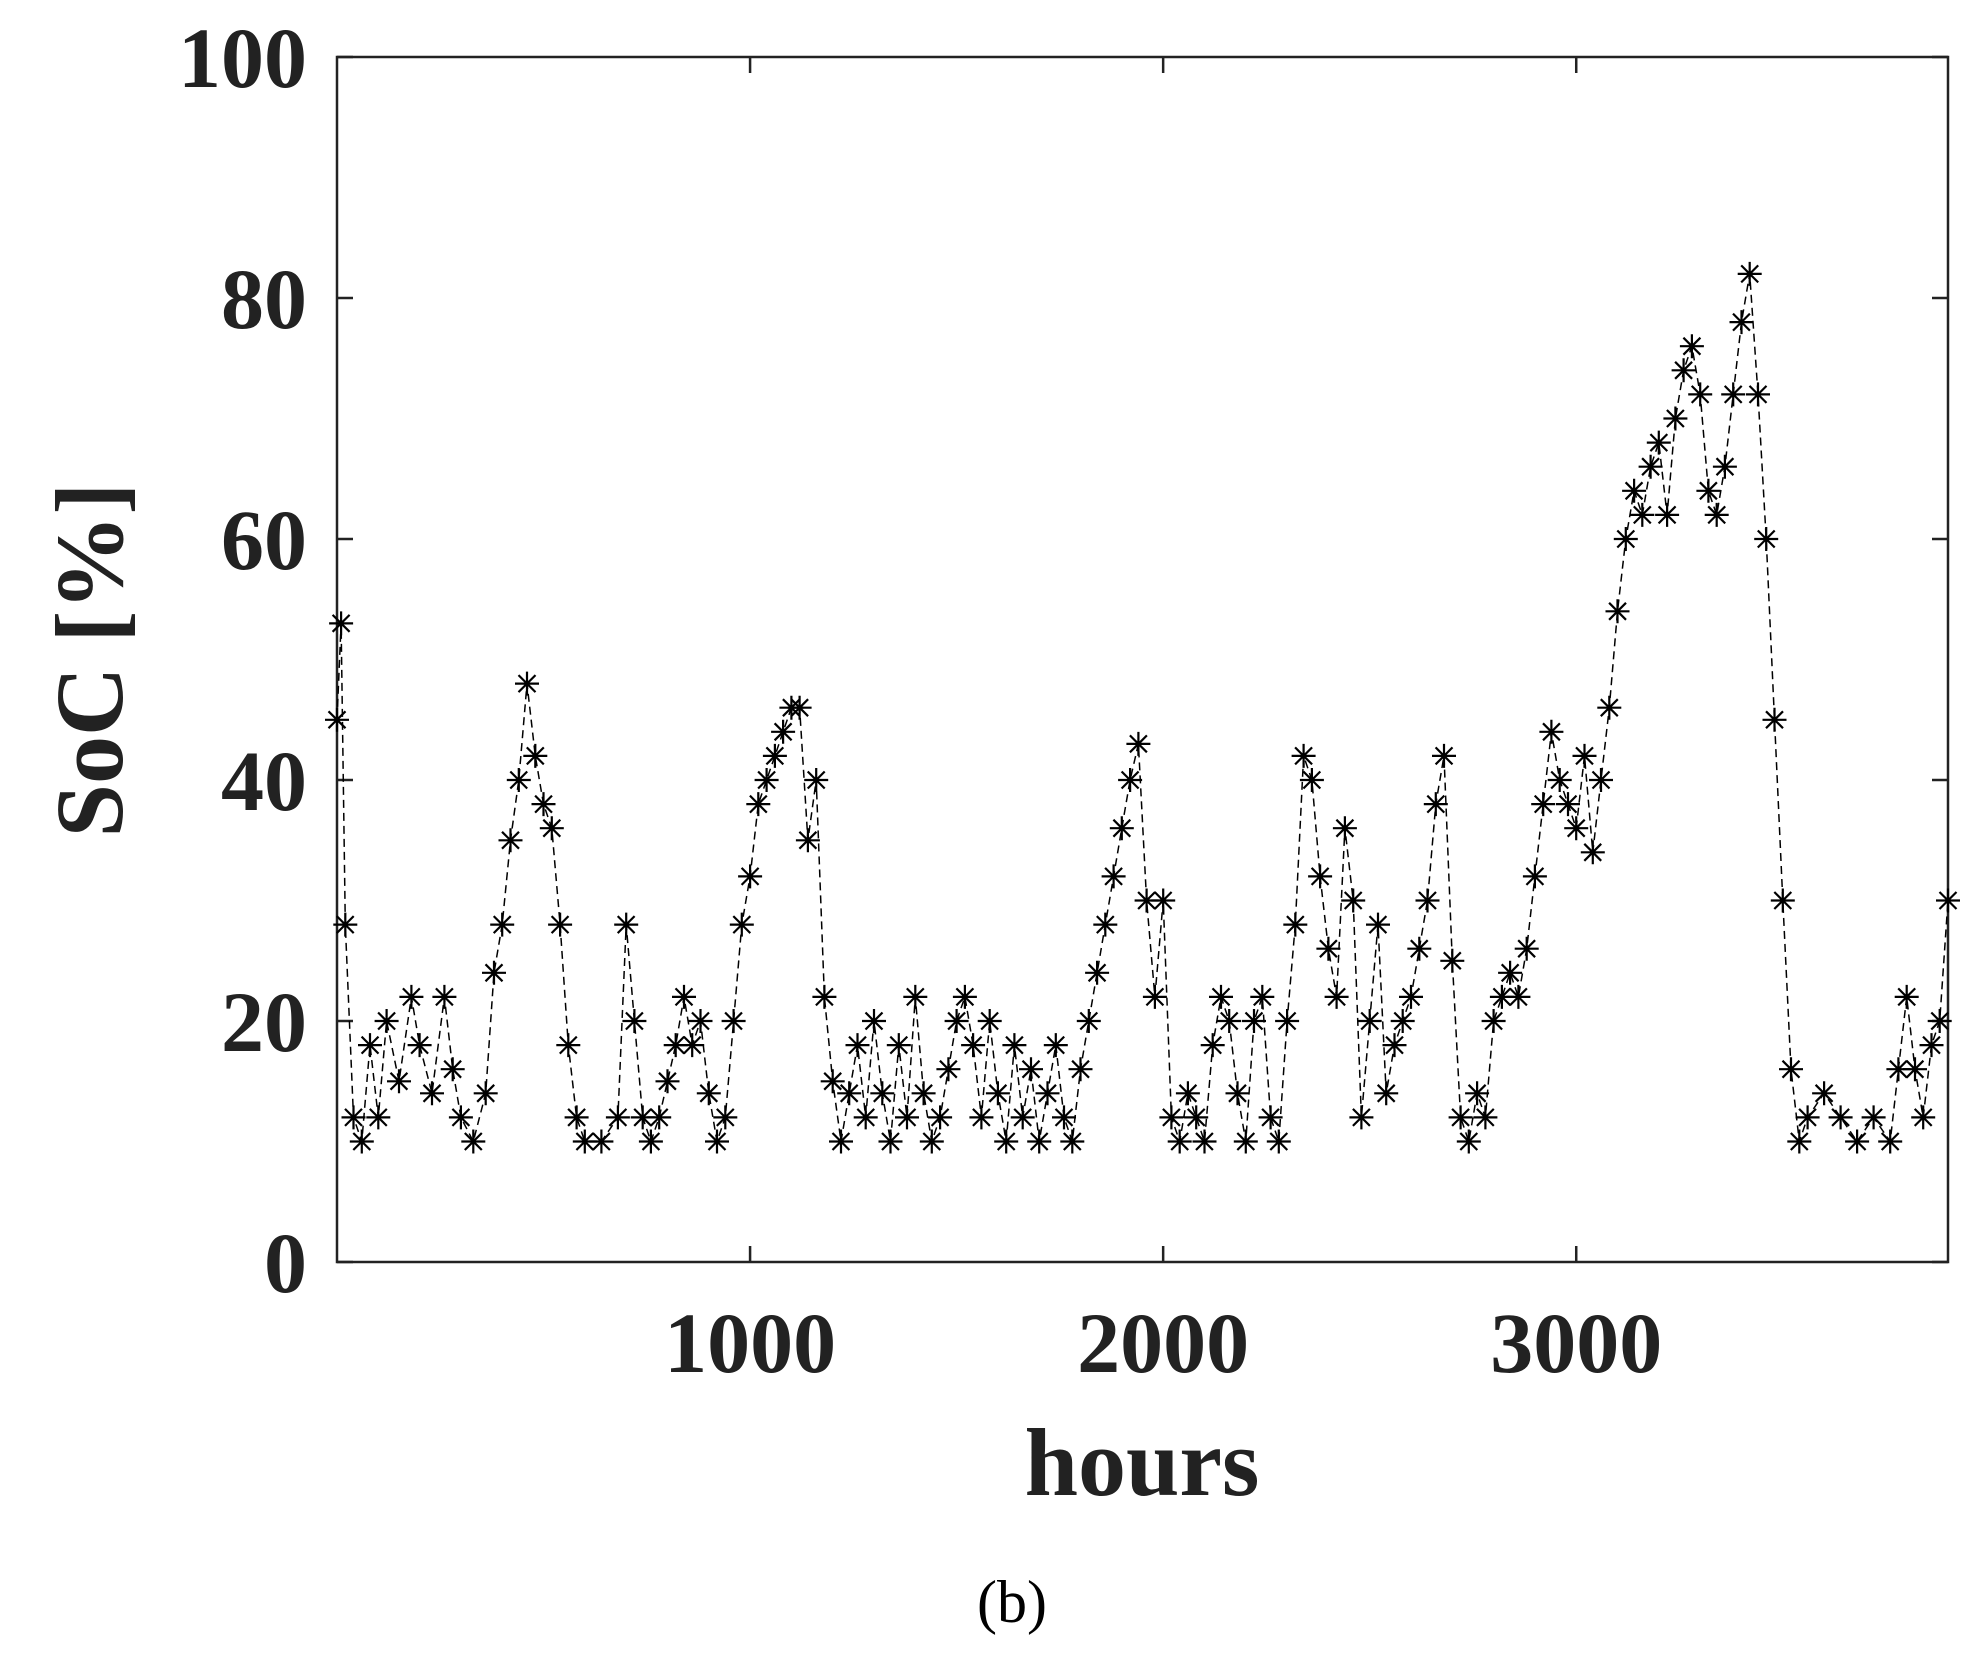  What do you see at coordinates (1163, 1343) in the screenshot?
I see `x-tick-label: 2000` at bounding box center [1163, 1343].